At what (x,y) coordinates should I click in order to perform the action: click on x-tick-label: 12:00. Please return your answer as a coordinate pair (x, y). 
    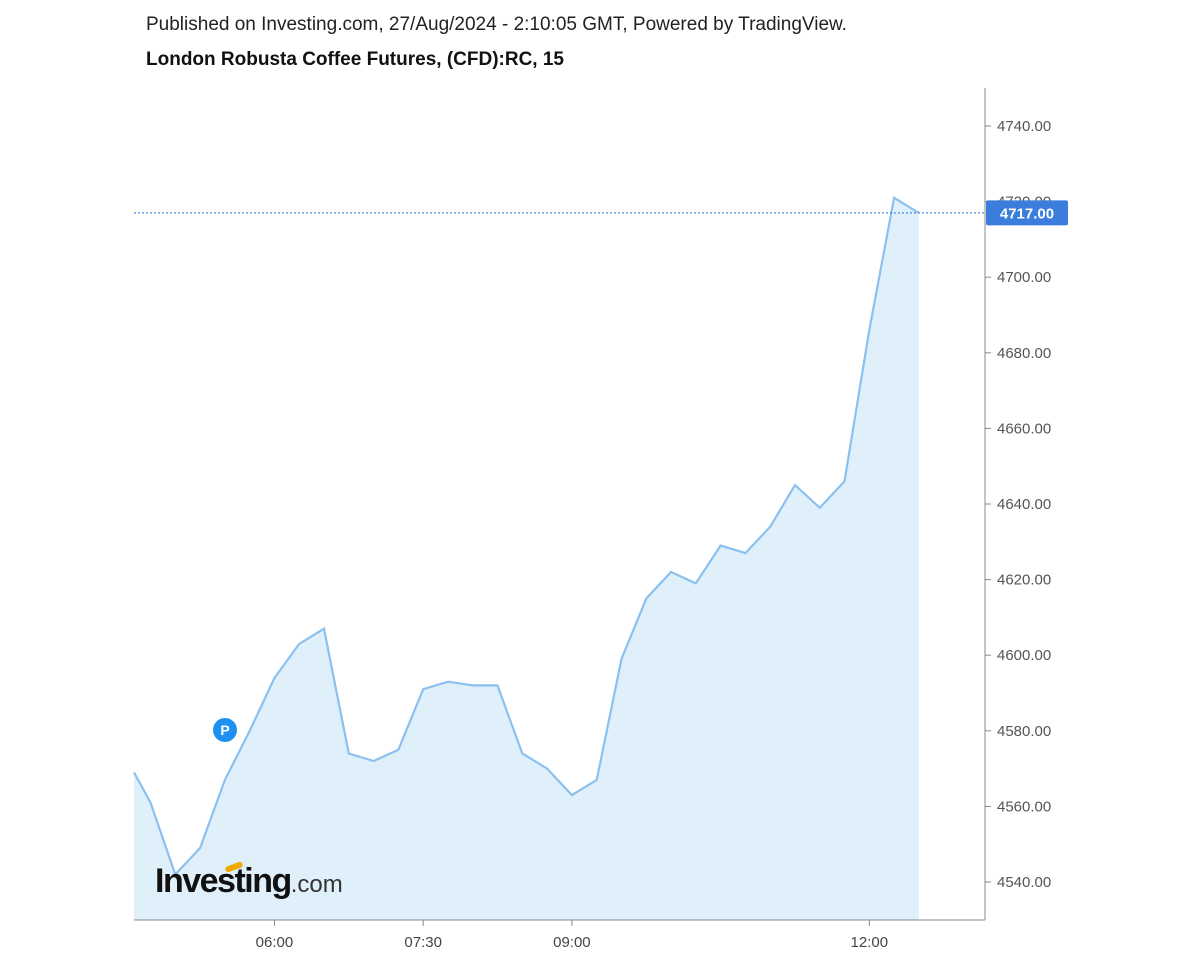
    Looking at the image, I should click on (870, 942).